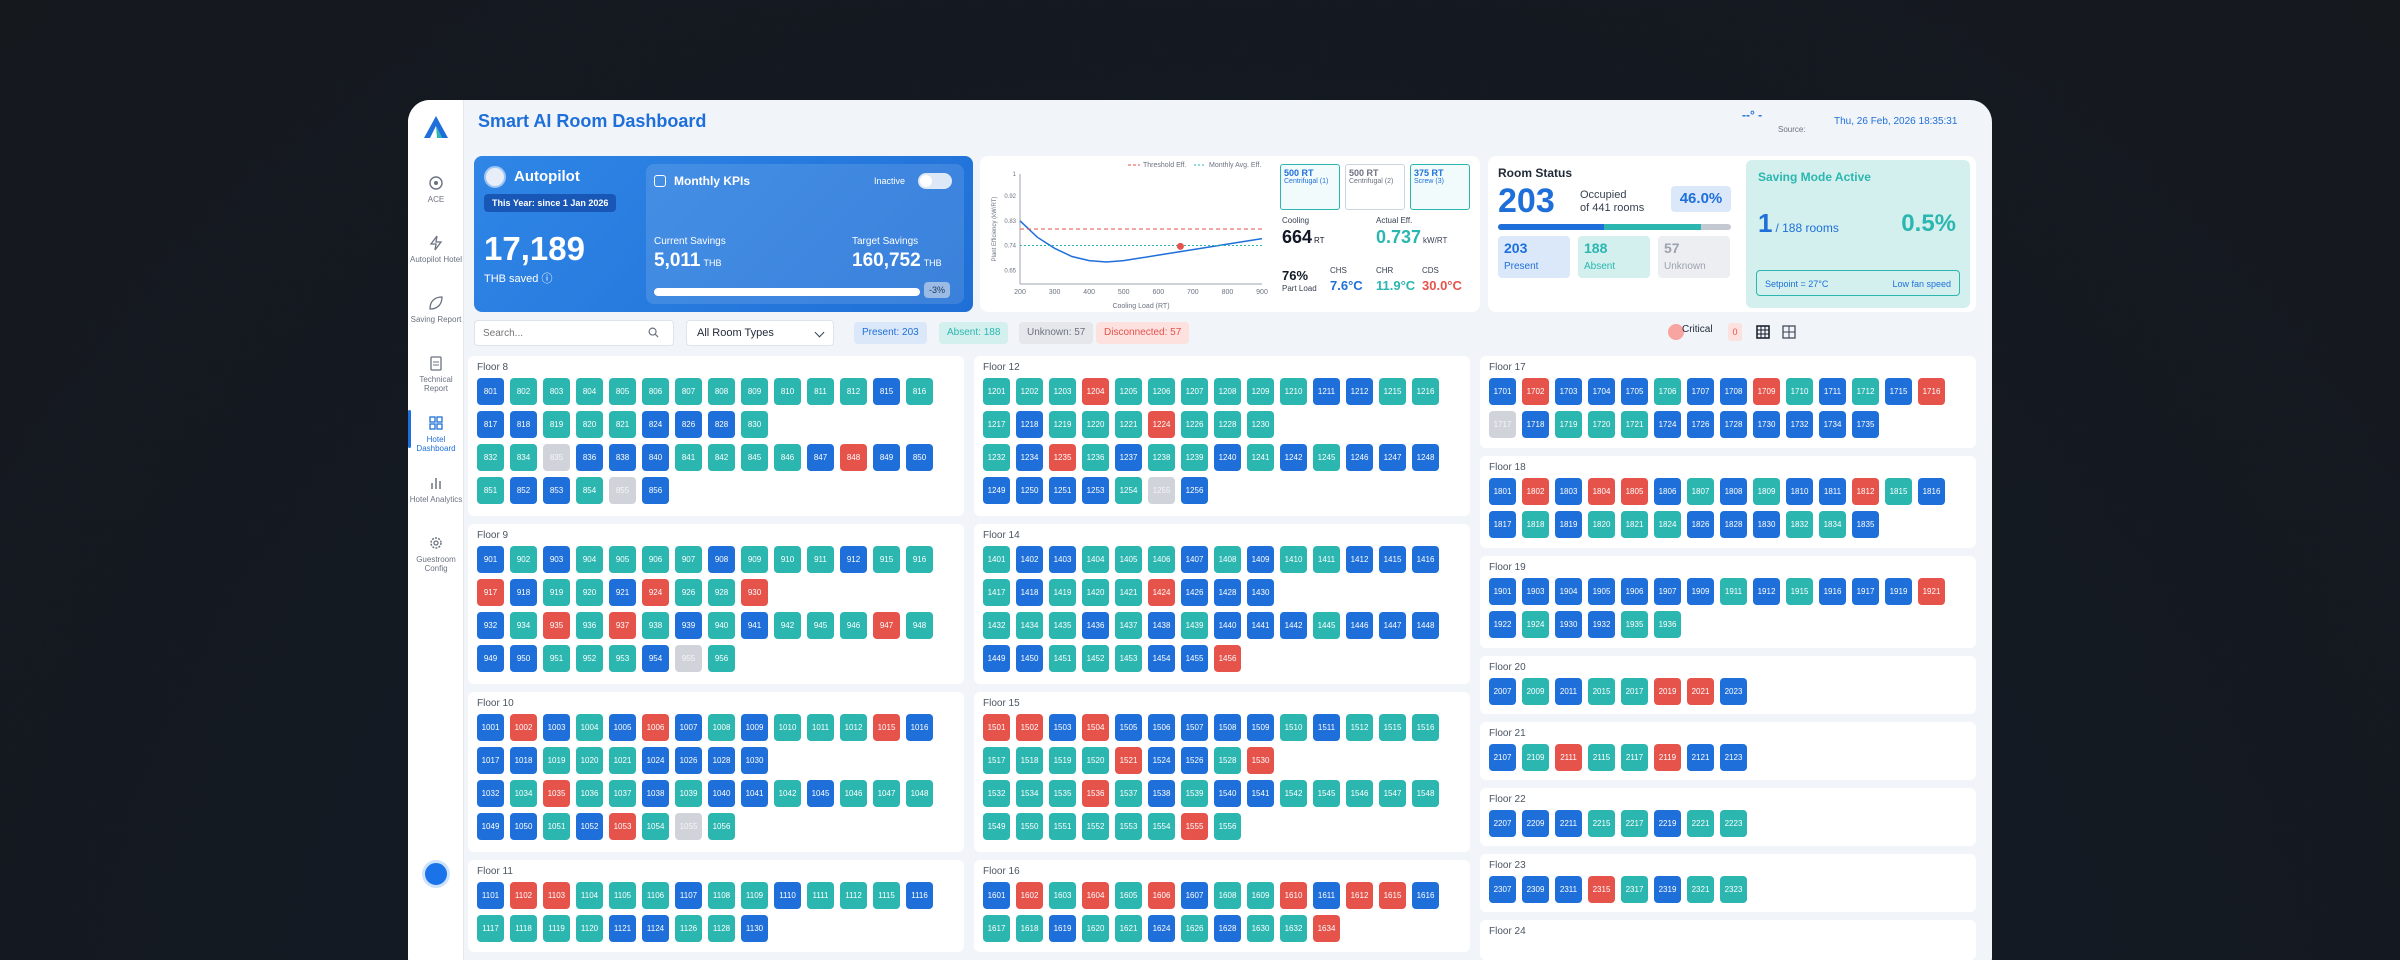 Image resolution: width=2400 pixels, height=960 pixels. What do you see at coordinates (523, 760) in the screenshot?
I see `room-tile: 1018` at bounding box center [523, 760].